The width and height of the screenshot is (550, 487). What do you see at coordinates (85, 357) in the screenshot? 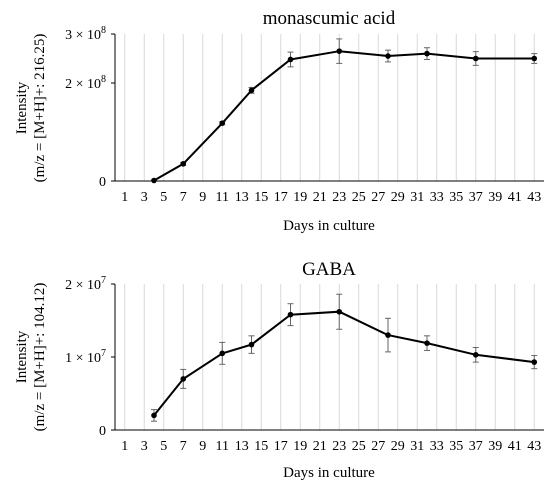
I see `y-tick-label: 1 × 10⁷` at bounding box center [85, 357].